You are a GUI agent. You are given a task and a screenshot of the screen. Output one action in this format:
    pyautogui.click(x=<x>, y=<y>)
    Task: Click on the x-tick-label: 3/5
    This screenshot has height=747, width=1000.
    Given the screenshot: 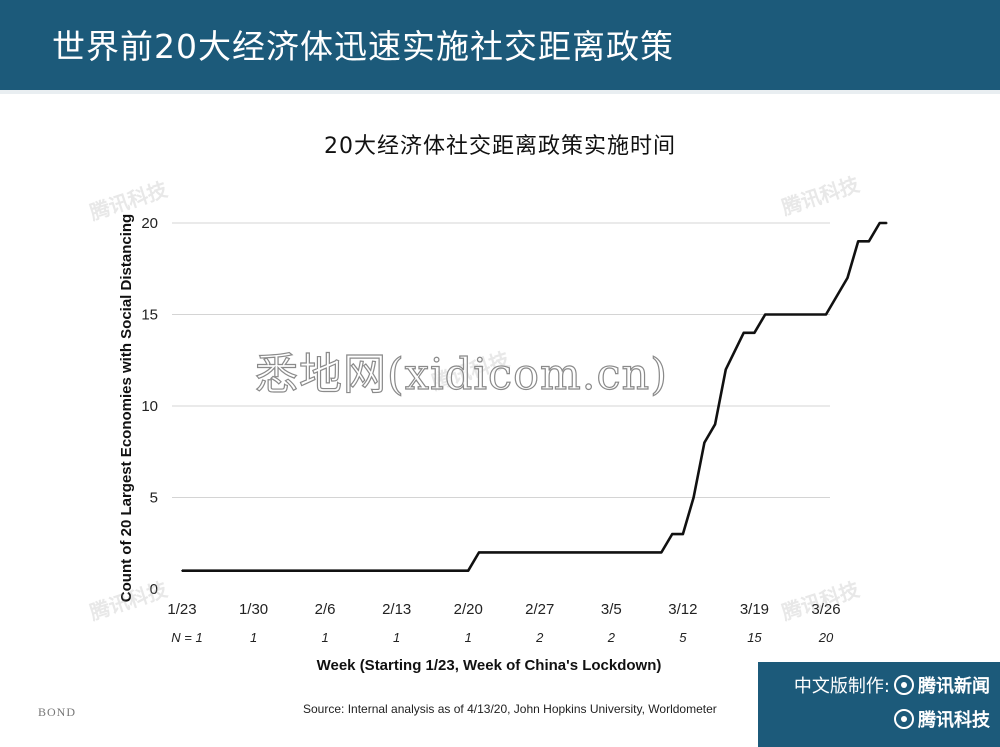 What is the action you would take?
    pyautogui.click(x=611, y=609)
    